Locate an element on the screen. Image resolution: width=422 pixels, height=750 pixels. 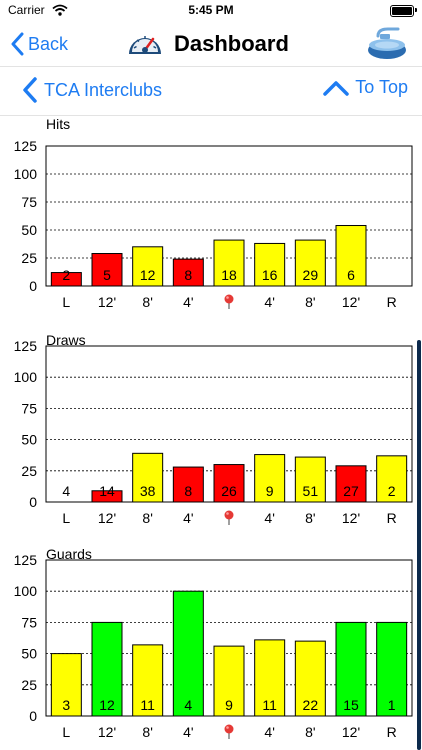
navigation-bar: Back Dashboard is located at coordinates (211, 44).